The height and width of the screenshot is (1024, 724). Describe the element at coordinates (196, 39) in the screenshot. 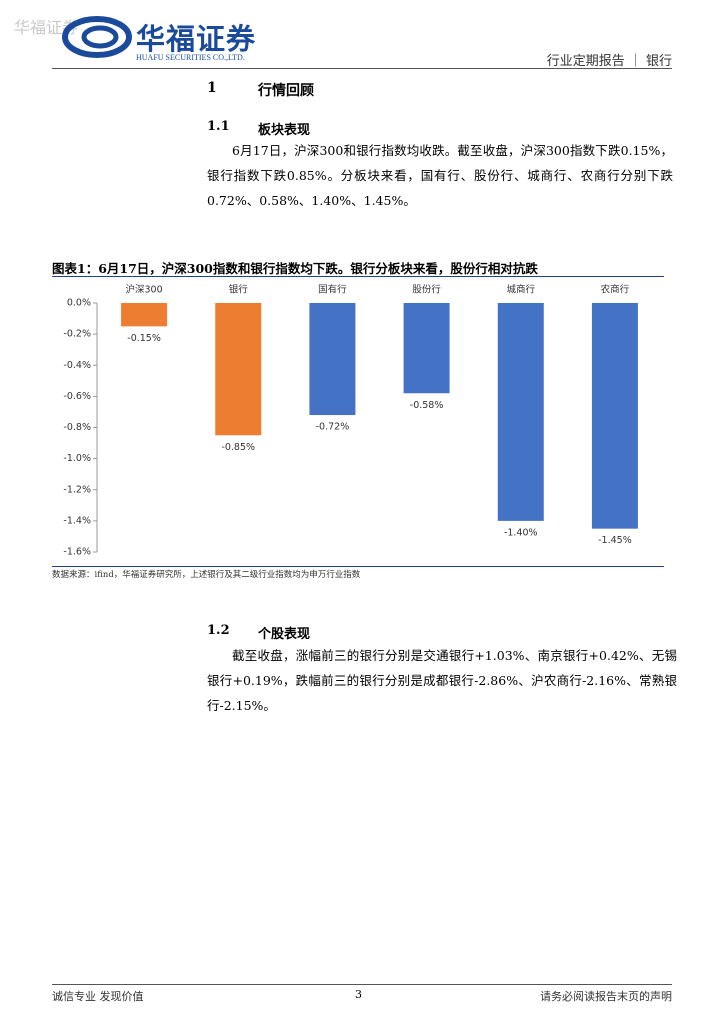

I see `logo-text: 华福证券` at that location.